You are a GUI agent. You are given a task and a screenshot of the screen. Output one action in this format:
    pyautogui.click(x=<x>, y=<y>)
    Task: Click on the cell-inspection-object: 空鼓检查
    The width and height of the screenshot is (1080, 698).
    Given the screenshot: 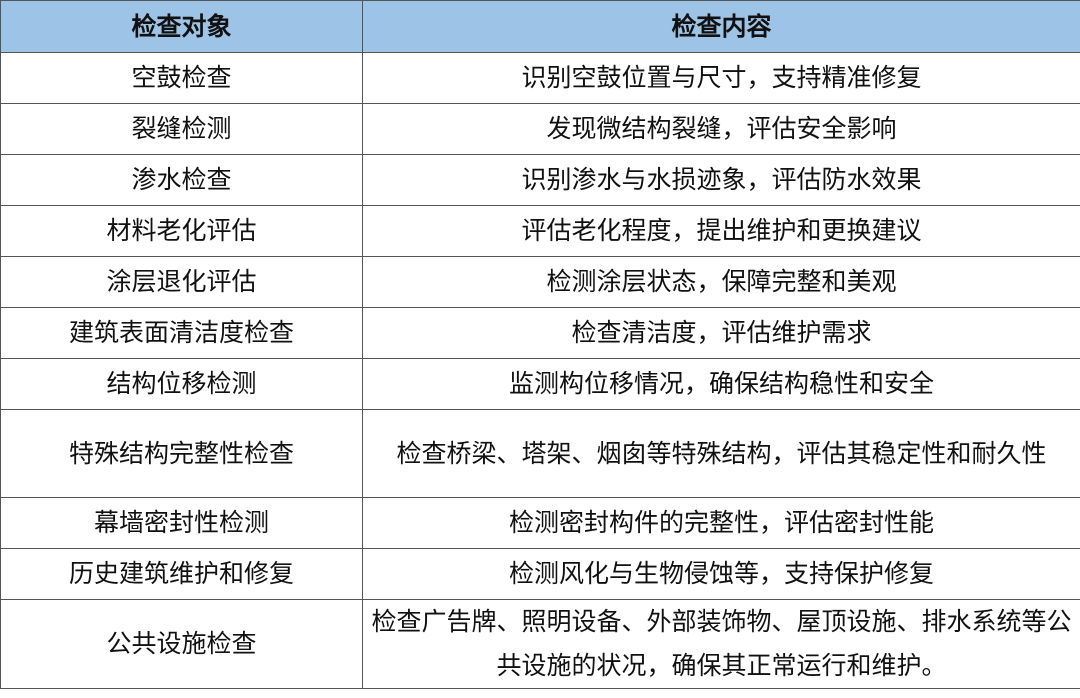 What is the action you would take?
    pyautogui.click(x=181, y=78)
    